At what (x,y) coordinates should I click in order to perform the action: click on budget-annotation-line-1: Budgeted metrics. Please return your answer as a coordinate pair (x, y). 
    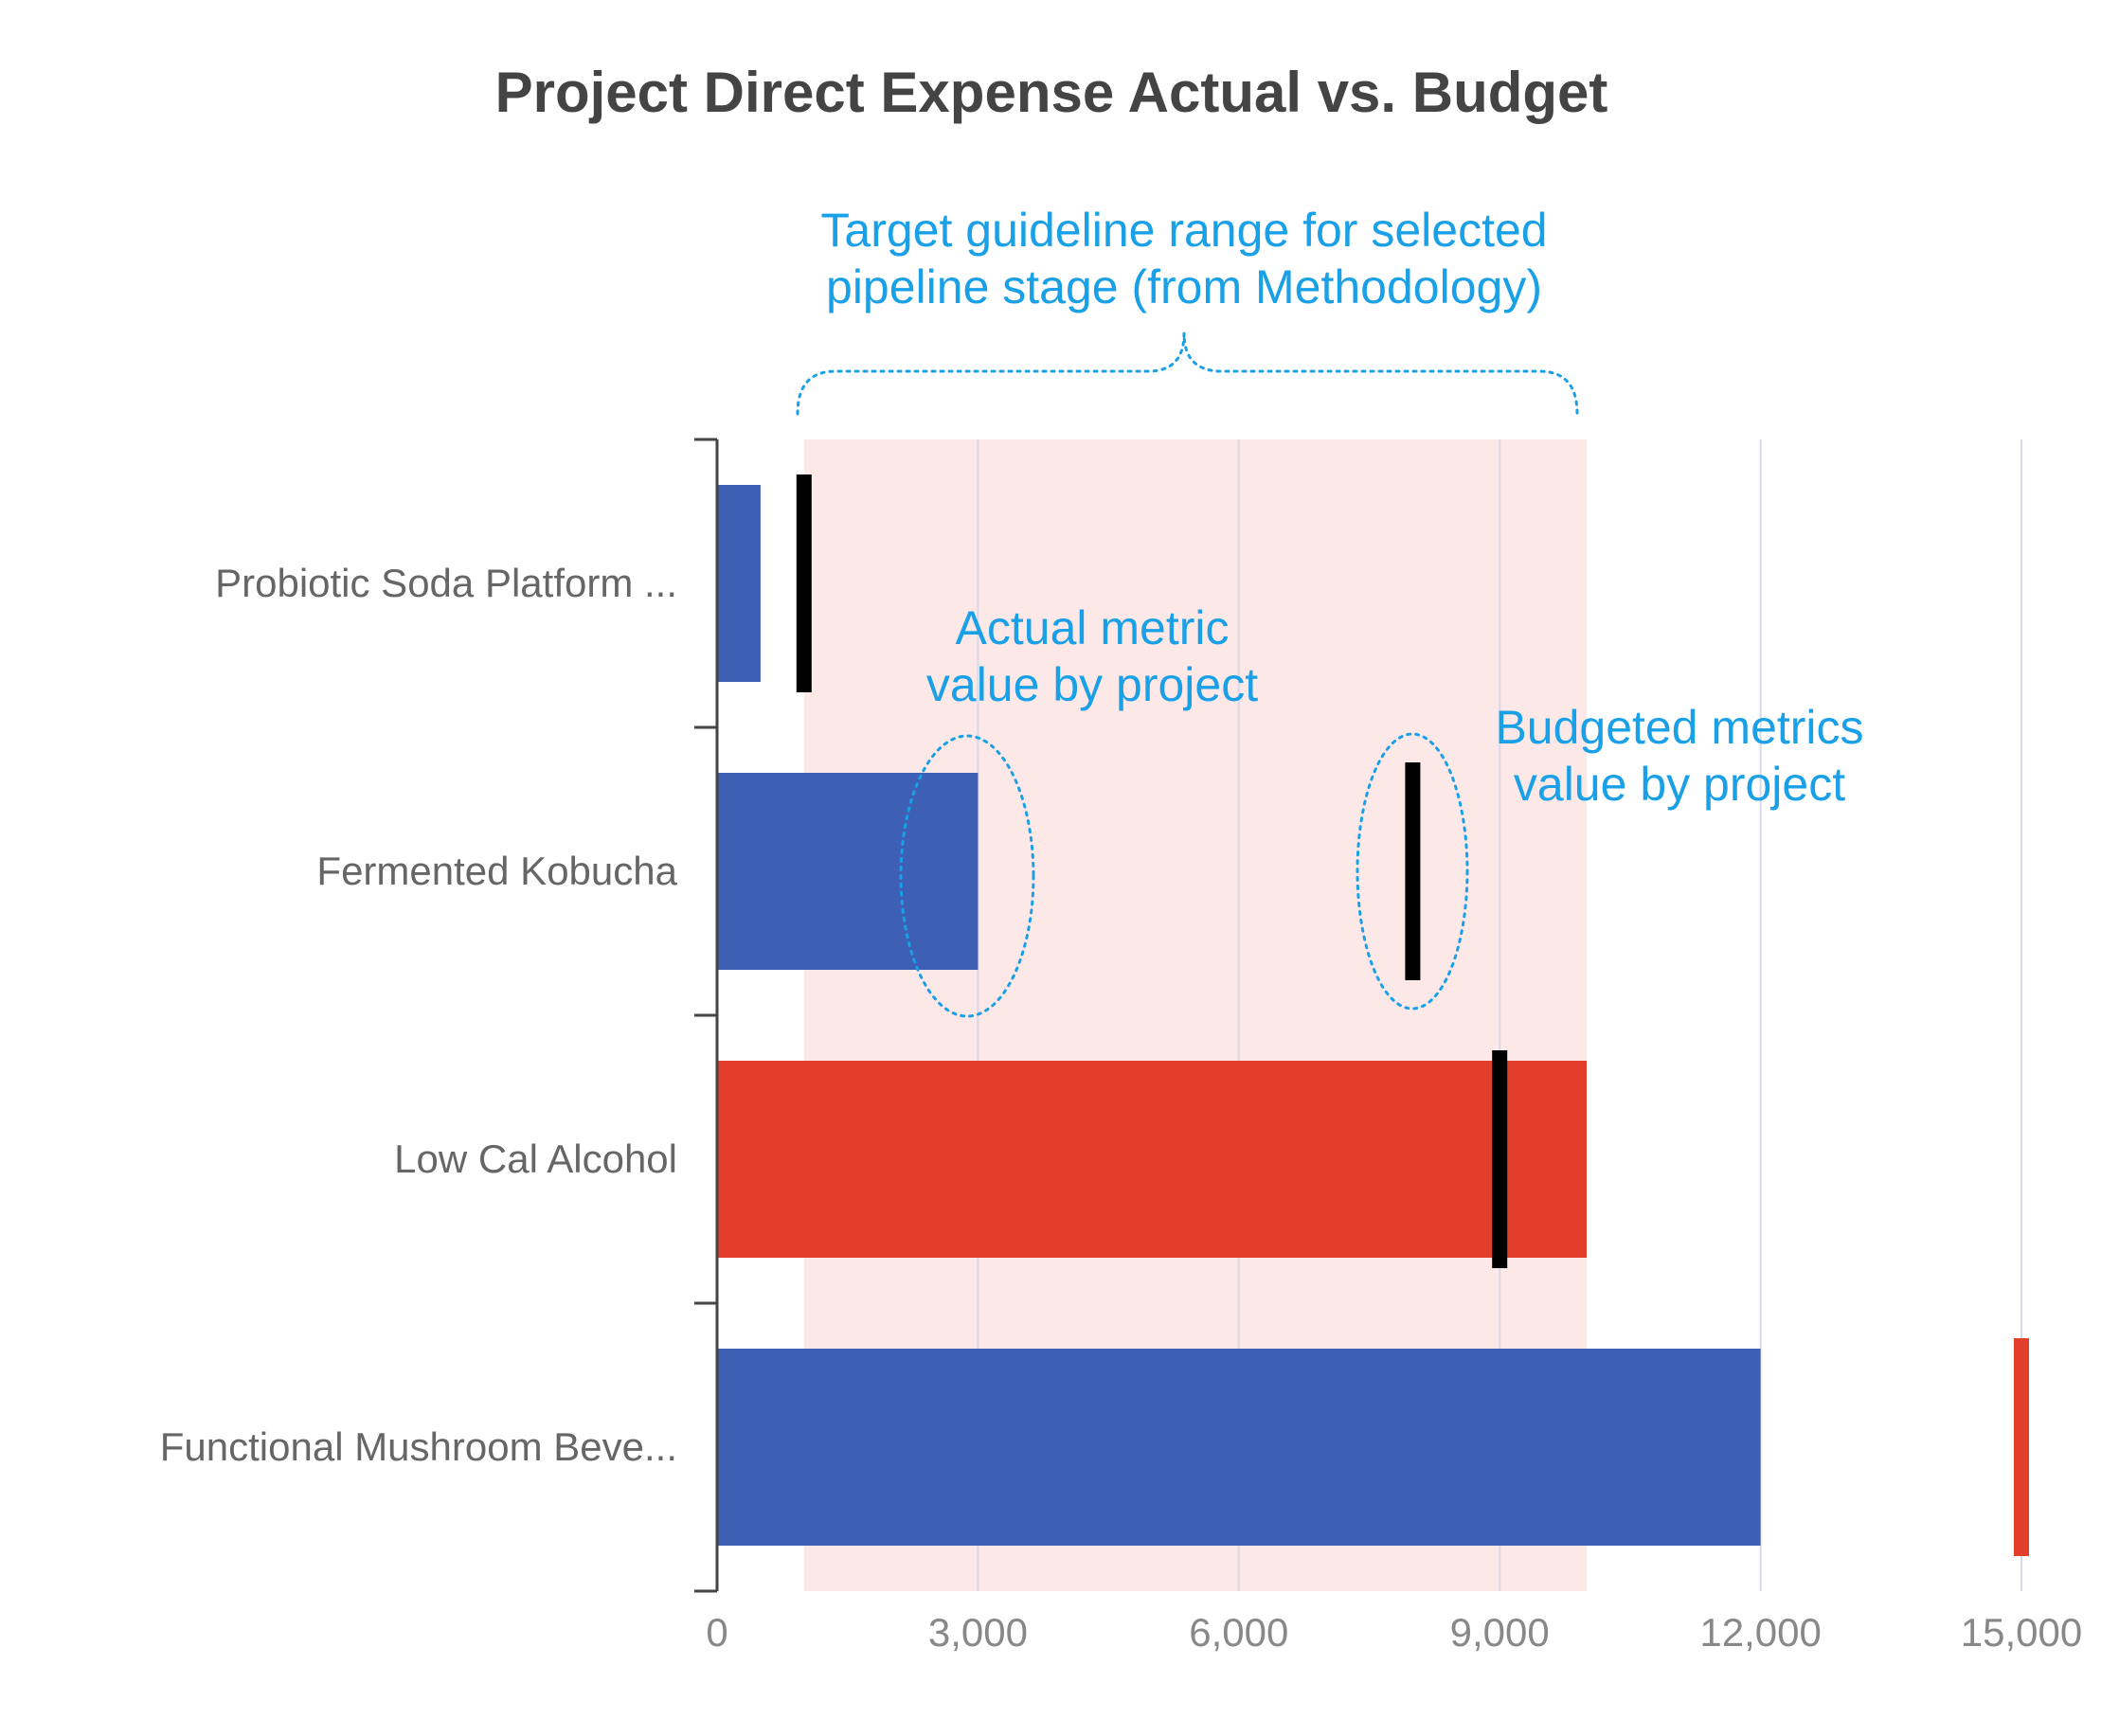
    Looking at the image, I should click on (1679, 727).